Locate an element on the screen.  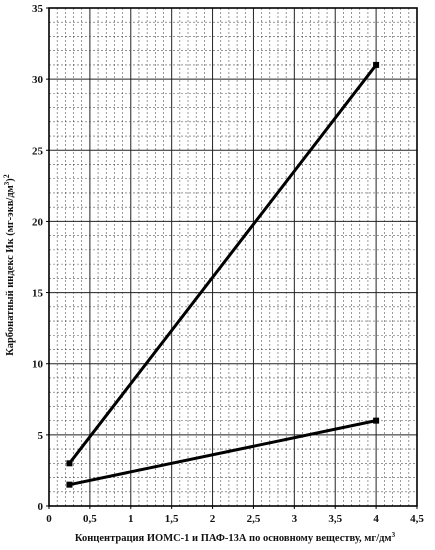
y-tick-label: 10 is located at coordinates (38, 365).